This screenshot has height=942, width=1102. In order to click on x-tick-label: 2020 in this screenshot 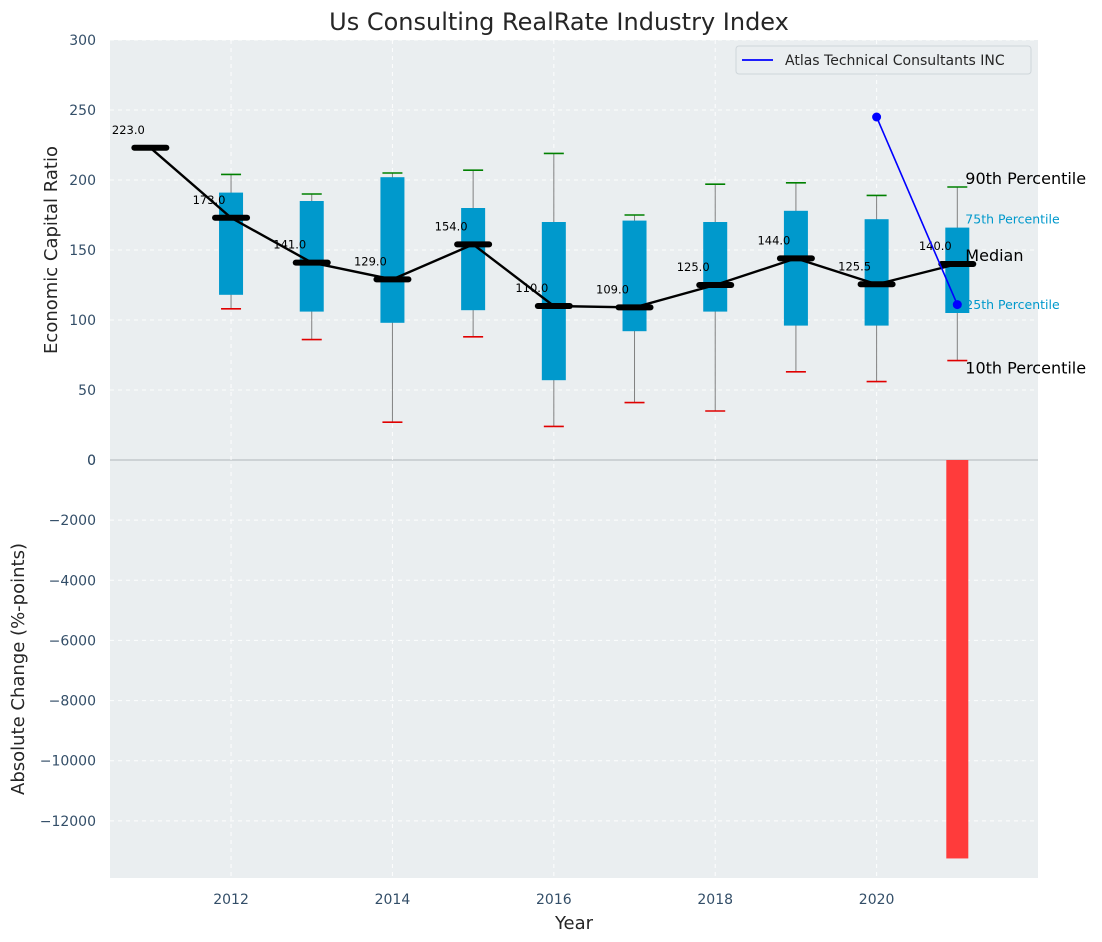, I will do `click(877, 900)`.